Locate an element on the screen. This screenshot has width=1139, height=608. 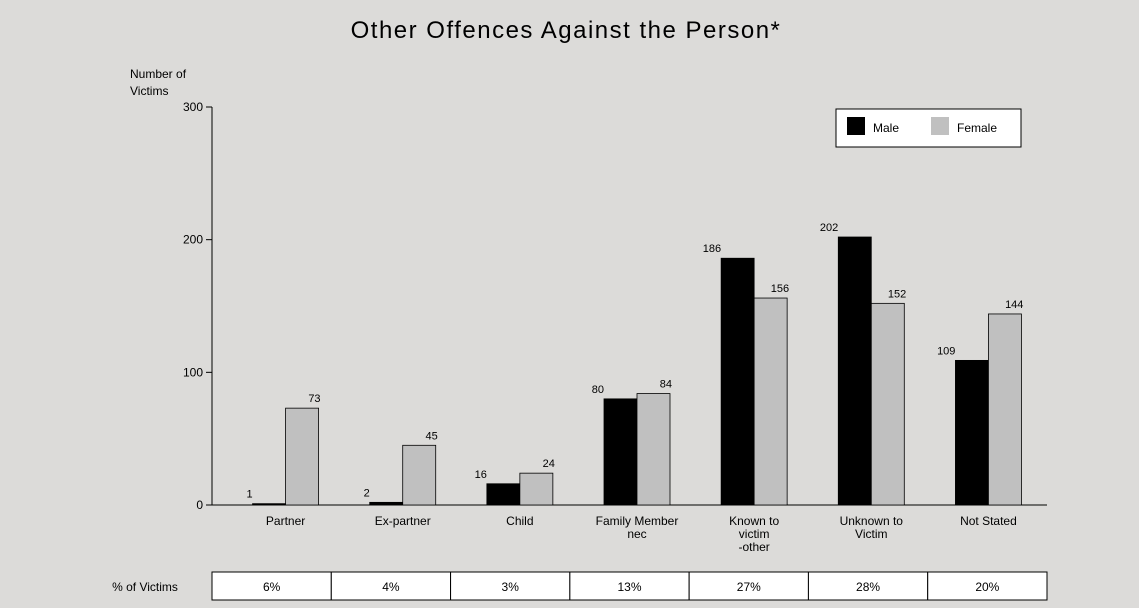
x-tick-label: Unknown to is located at coordinates (872, 521).